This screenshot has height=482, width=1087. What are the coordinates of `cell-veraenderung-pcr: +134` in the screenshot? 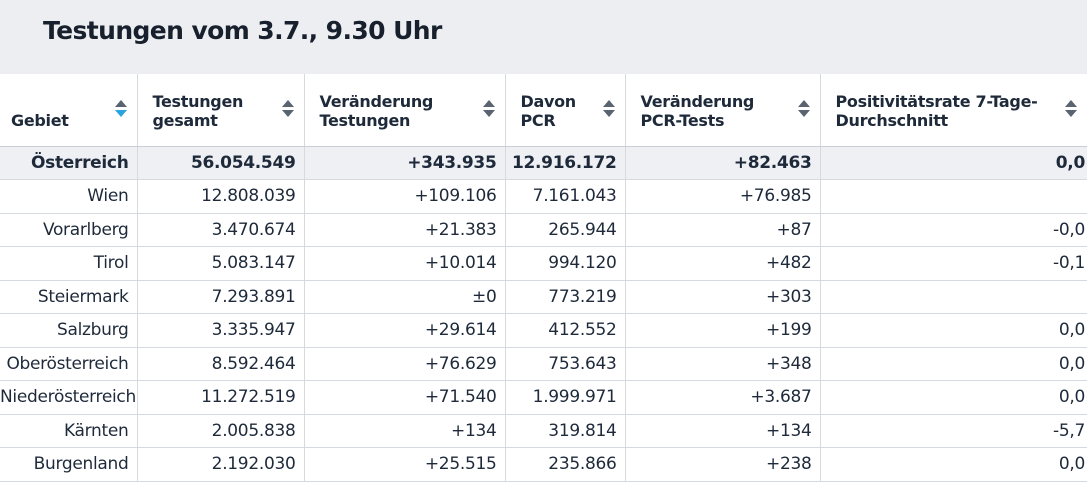 It's located at (723, 431).